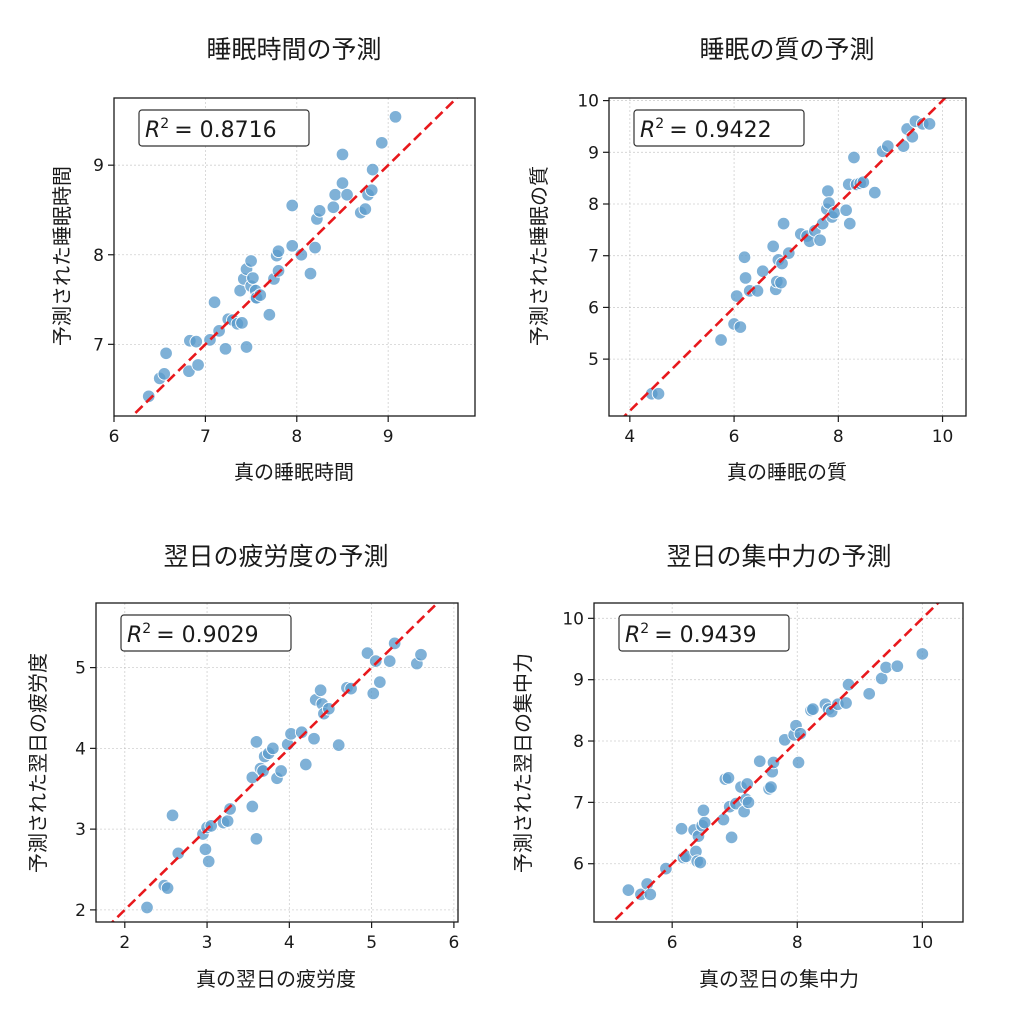 The width and height of the screenshot is (1024, 1021). Describe the element at coordinates (371, 943) in the screenshot. I see `x-tick-label: 5` at that location.